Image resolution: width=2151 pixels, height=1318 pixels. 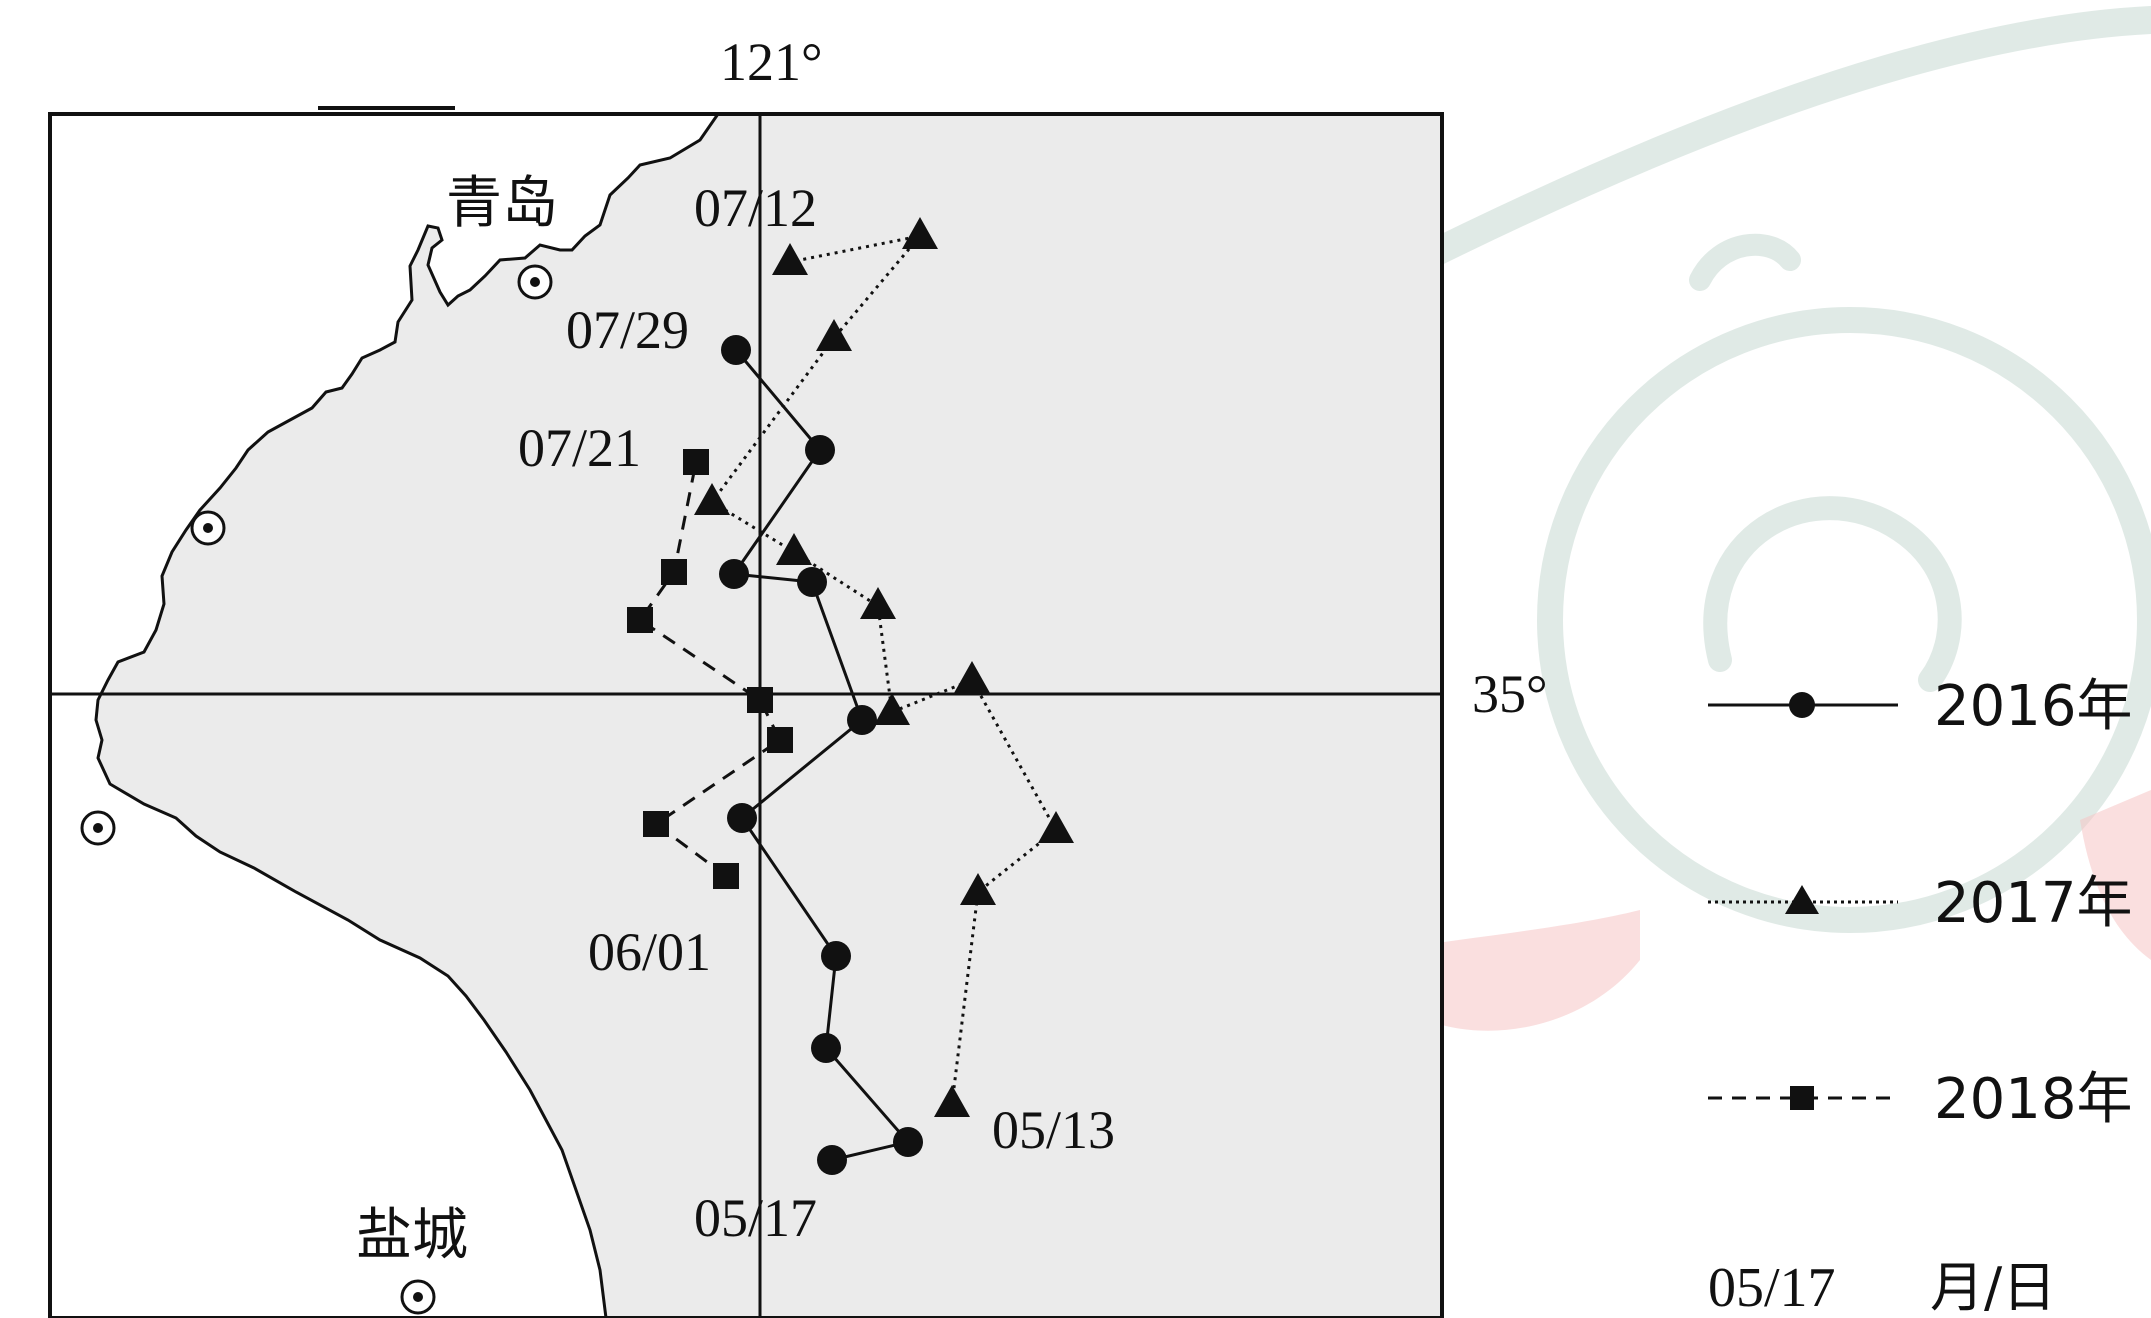 What do you see at coordinates (1920, 903) in the screenshot?
I see `legend-item-2017: 2017年` at bounding box center [1920, 903].